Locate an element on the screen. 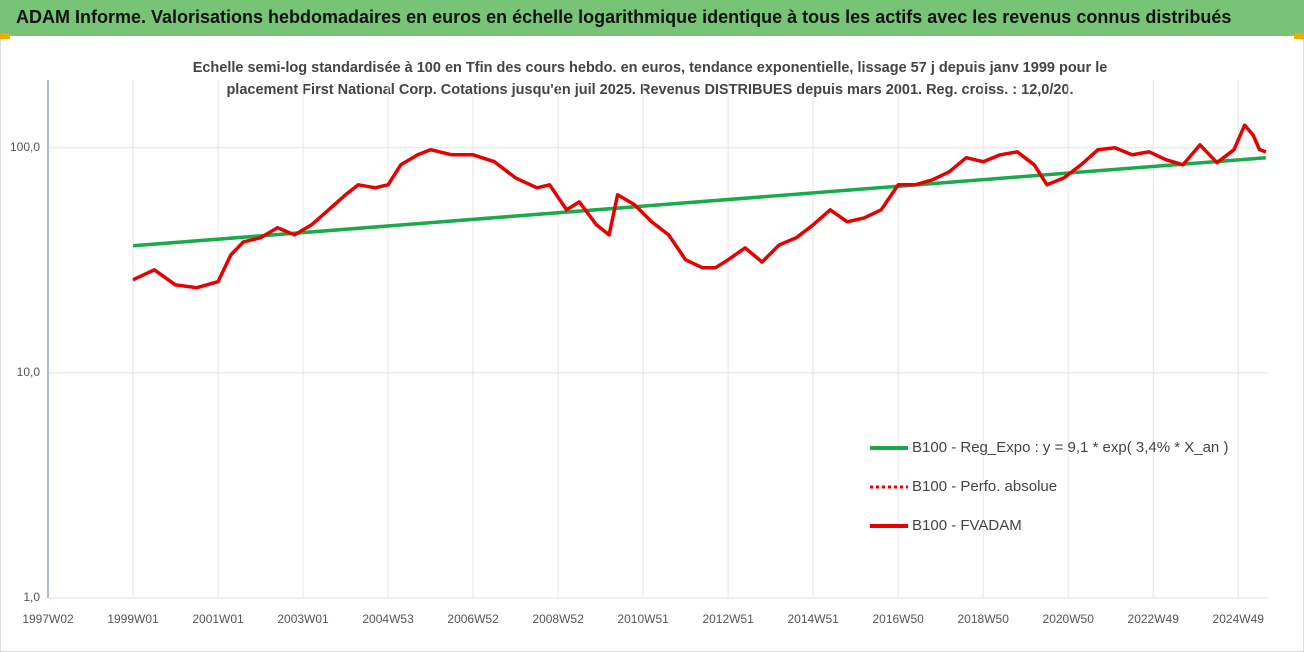  x-tick-label: 2020W50 is located at coordinates (1069, 619).